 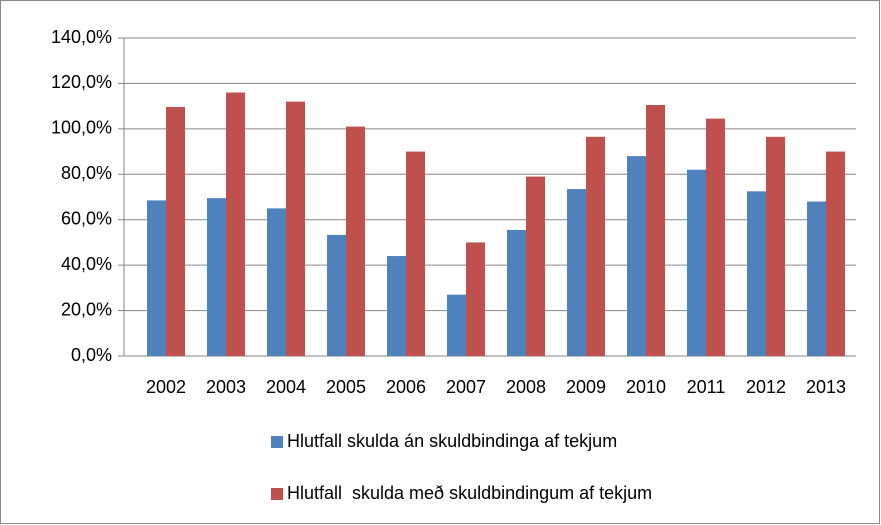 What do you see at coordinates (466, 387) in the screenshot?
I see `x-tick-label: 2007` at bounding box center [466, 387].